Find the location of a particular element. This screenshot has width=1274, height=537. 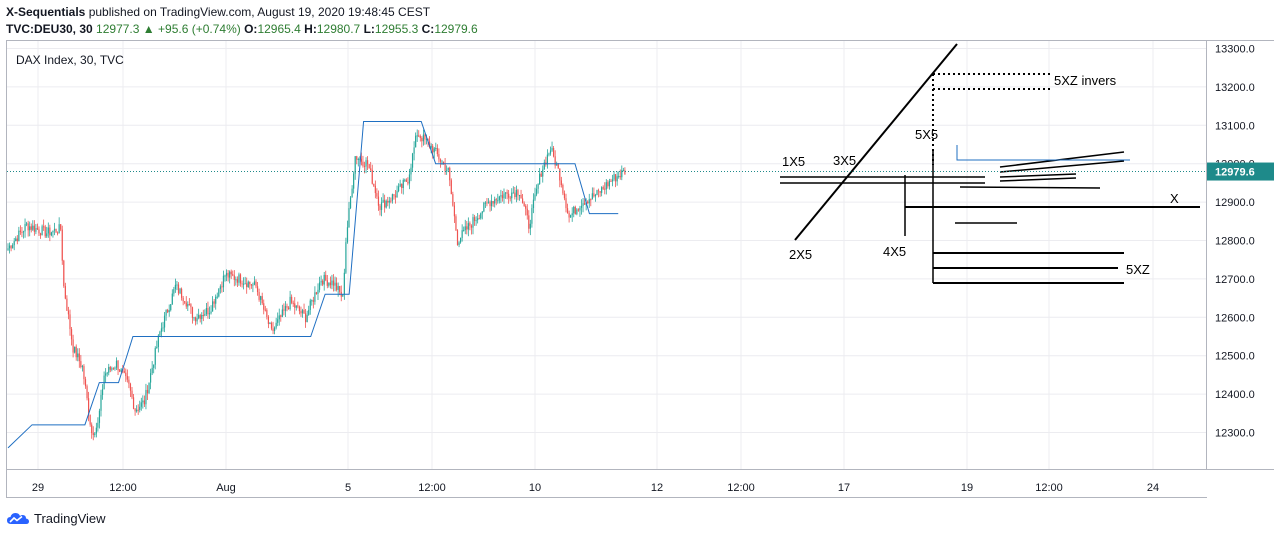

sequential-tail is located at coordinates (1043, 153).